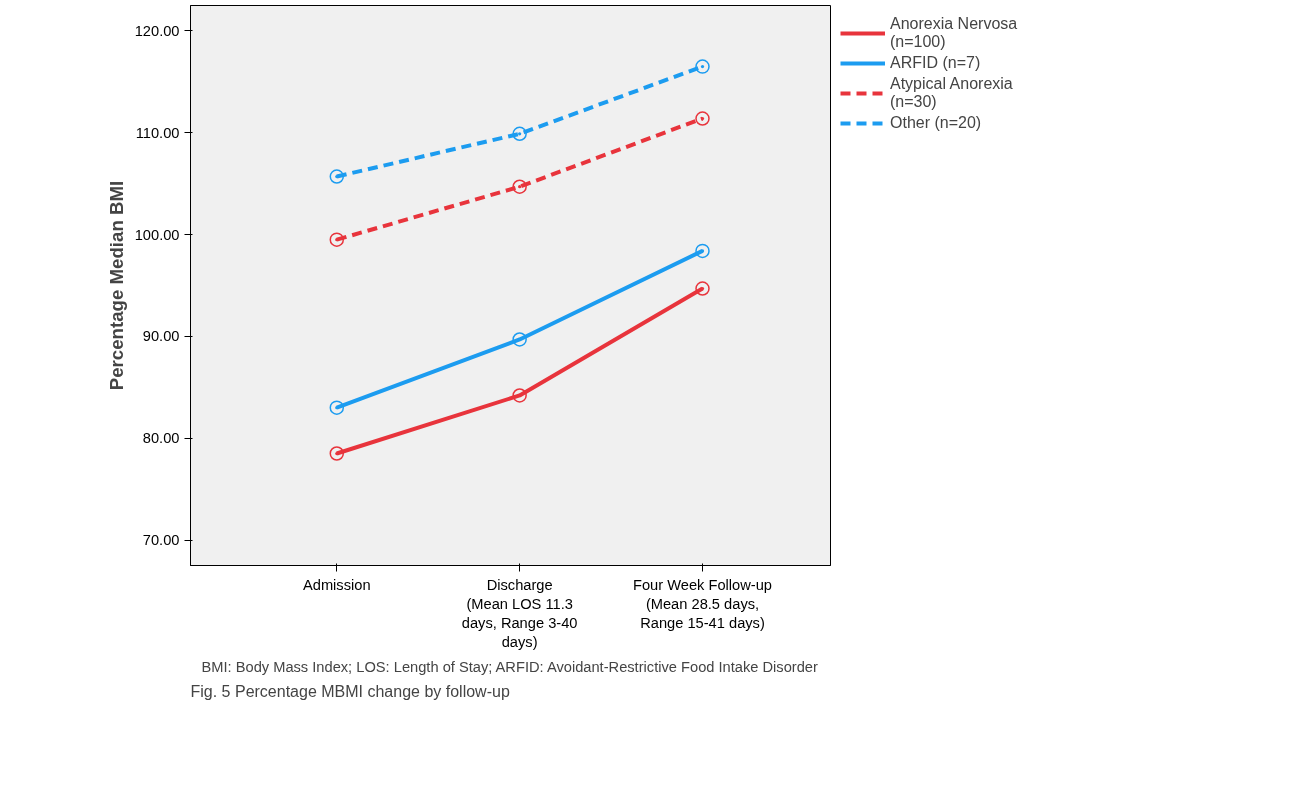 The width and height of the screenshot is (1292, 787). Describe the element at coordinates (702, 603) in the screenshot. I see `x-tick-label: Four Week Follow-up (Mean 28.5 days, Range 15-41 days)` at that location.